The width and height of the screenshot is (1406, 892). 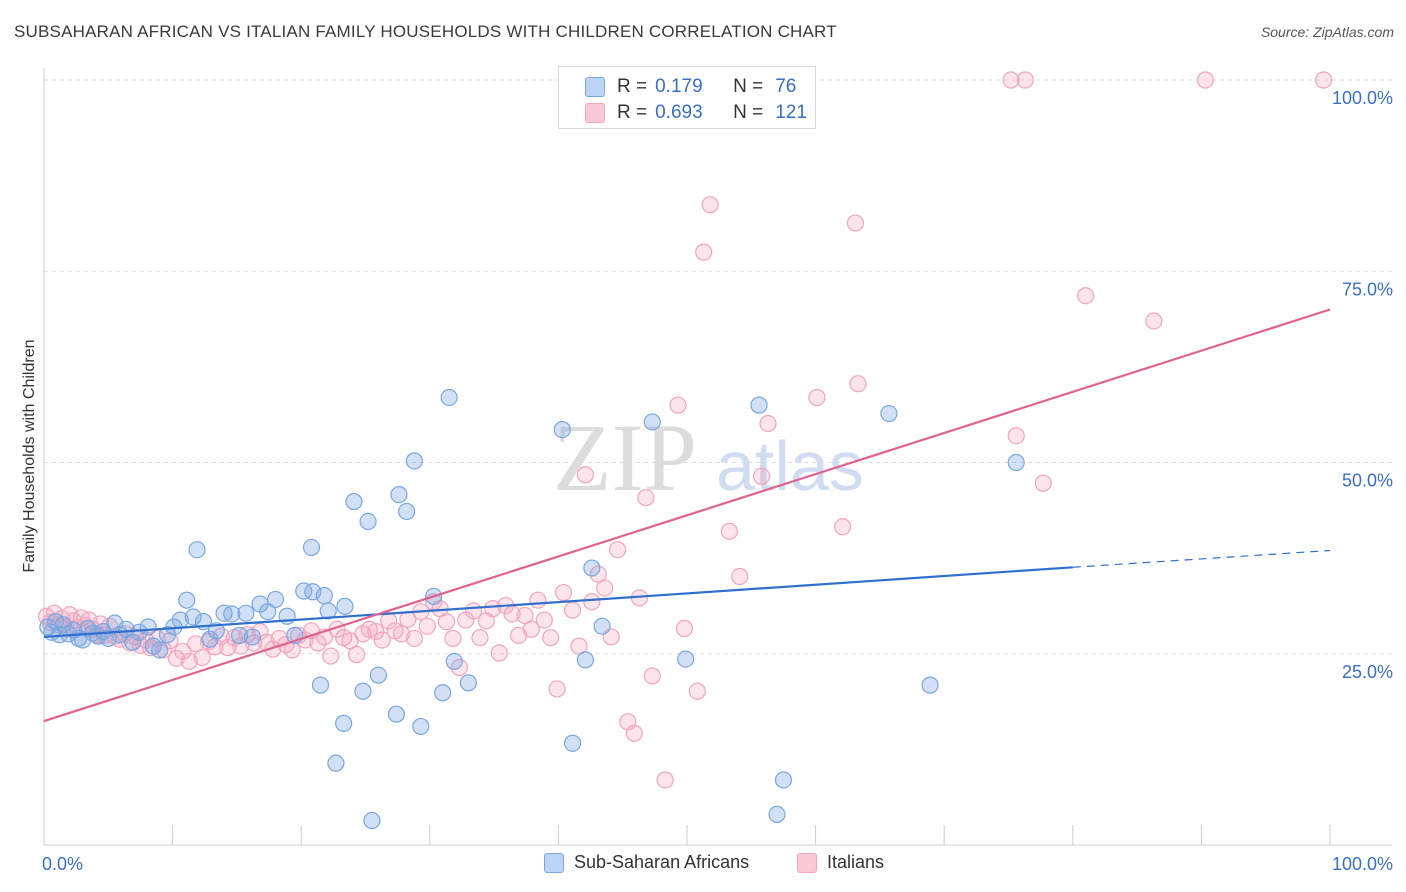 What do you see at coordinates (786, 86) in the screenshot?
I see `legend-n-value: 76` at bounding box center [786, 86].